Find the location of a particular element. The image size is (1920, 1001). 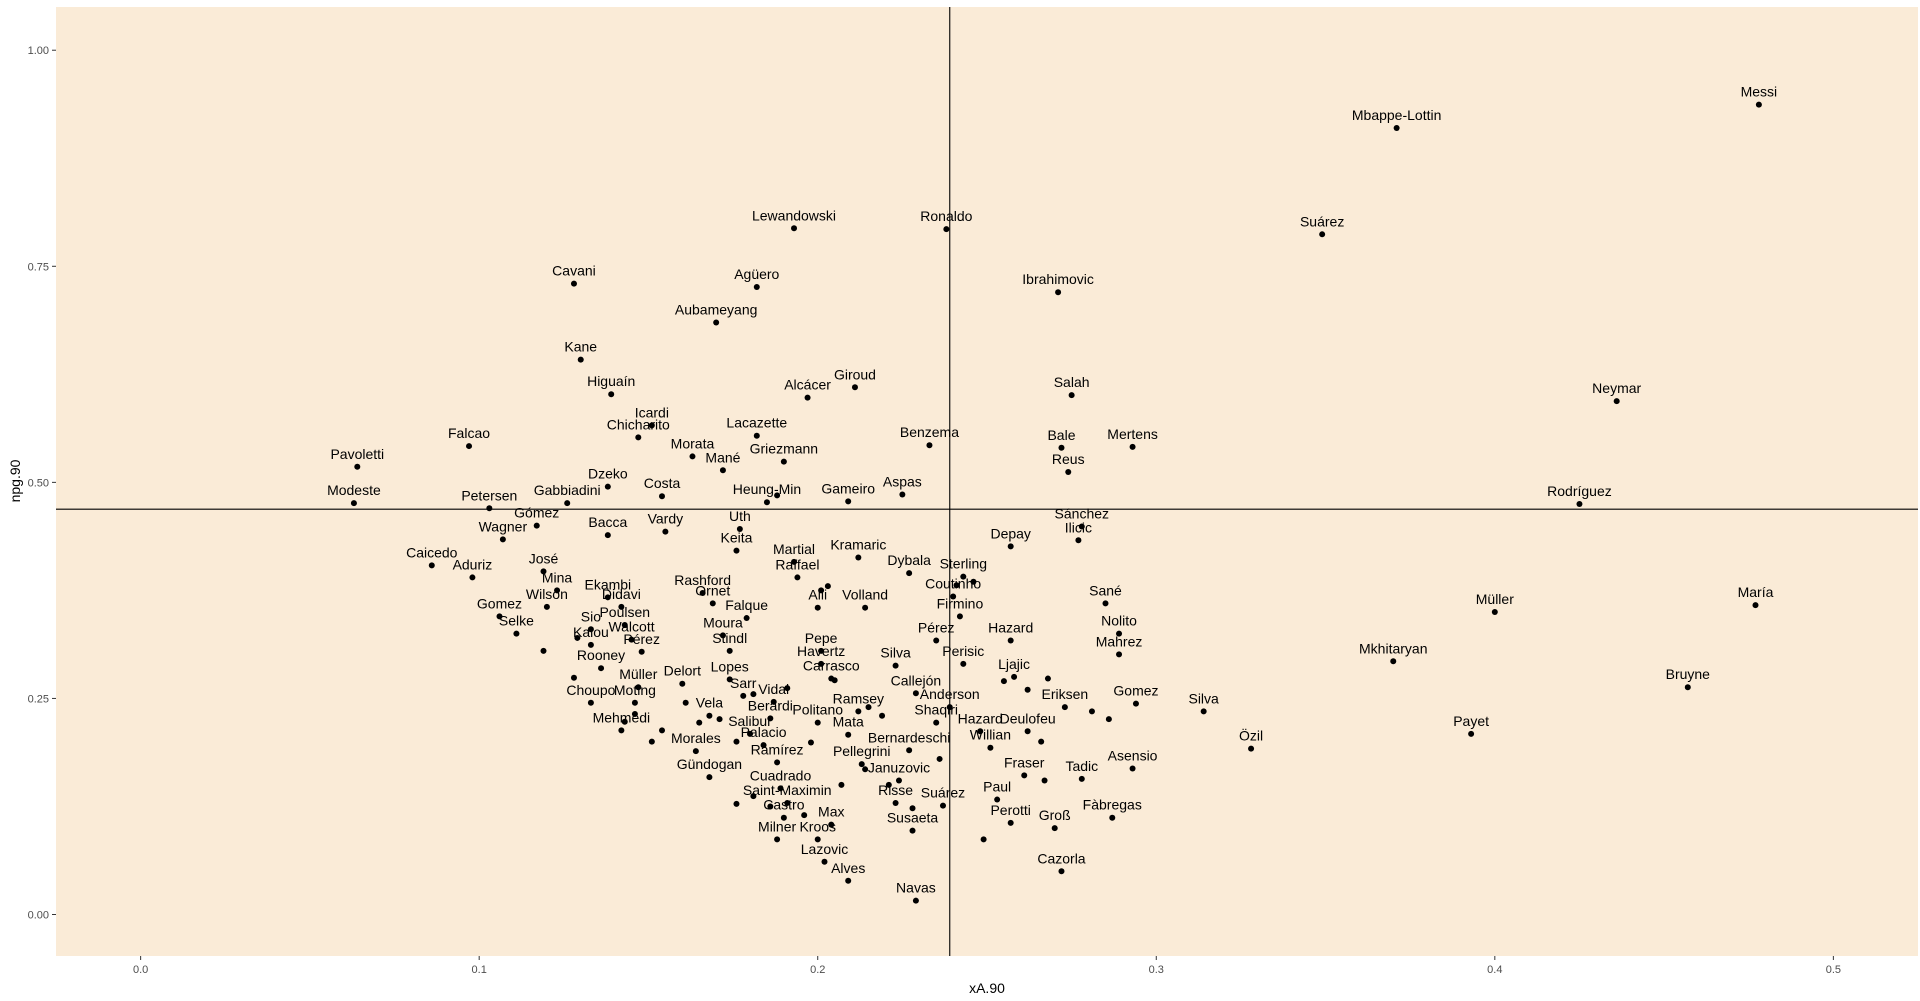

point-label: Gómez is located at coordinates (536, 513).